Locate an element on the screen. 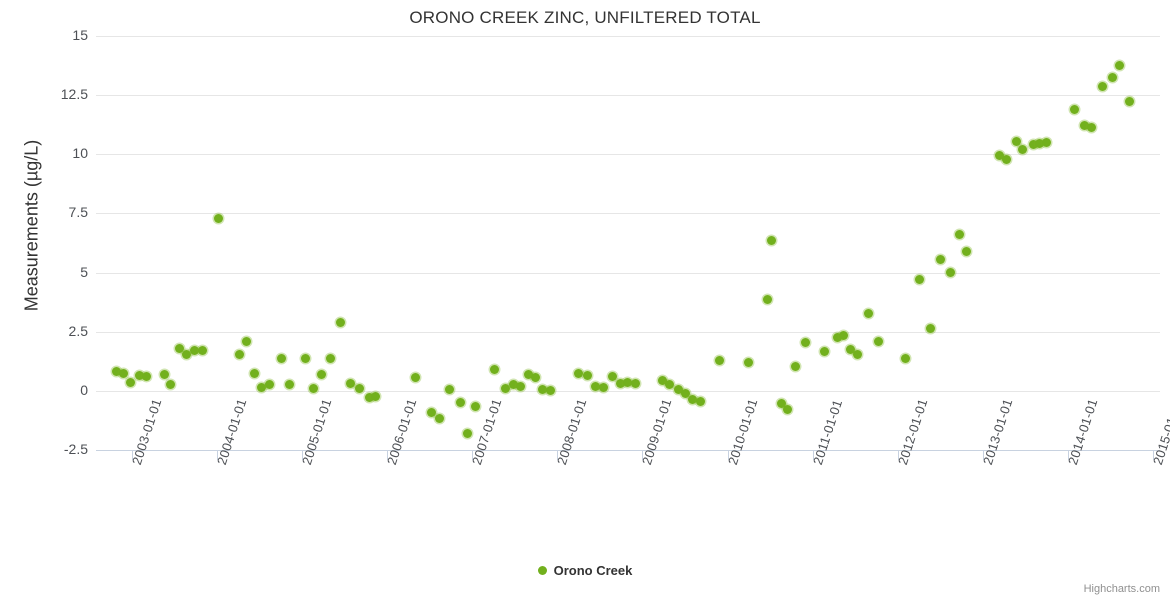 Image resolution: width=1170 pixels, height=600 pixels. y-axis-tick-label: 0 is located at coordinates (84, 389).